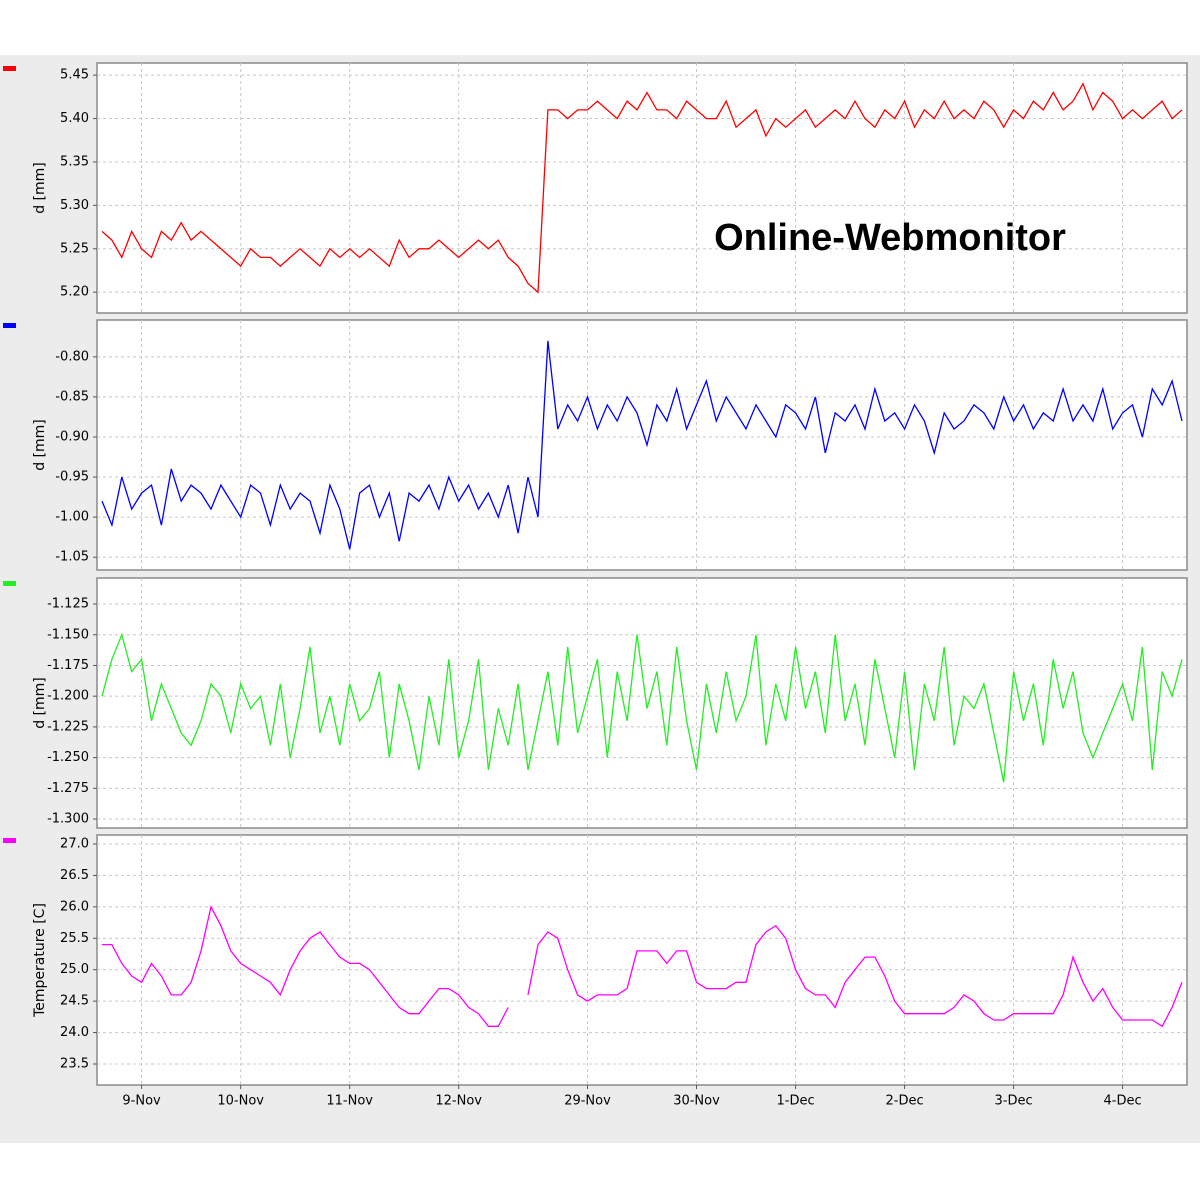 The image size is (1200, 1200). I want to click on y-tick-label: 27.0, so click(74, 843).